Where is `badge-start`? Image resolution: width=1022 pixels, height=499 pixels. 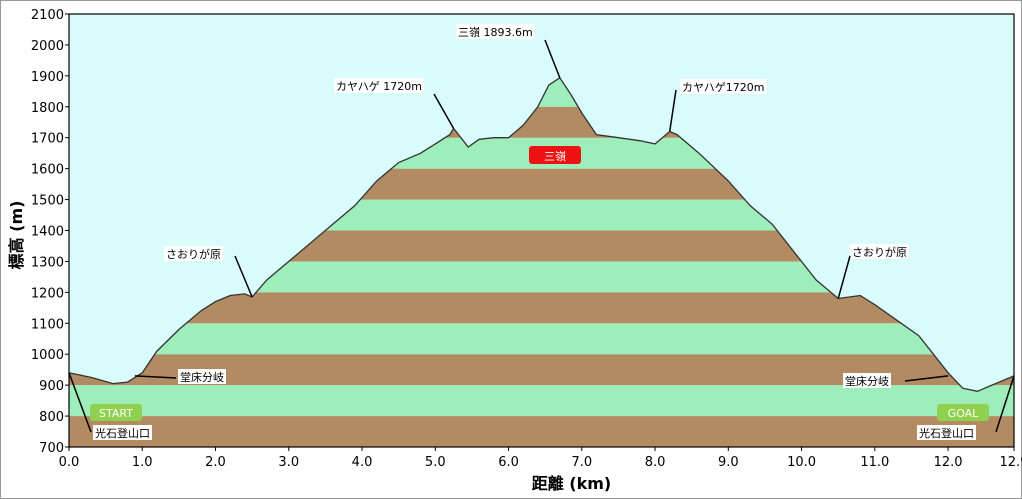 badge-start is located at coordinates (116, 412).